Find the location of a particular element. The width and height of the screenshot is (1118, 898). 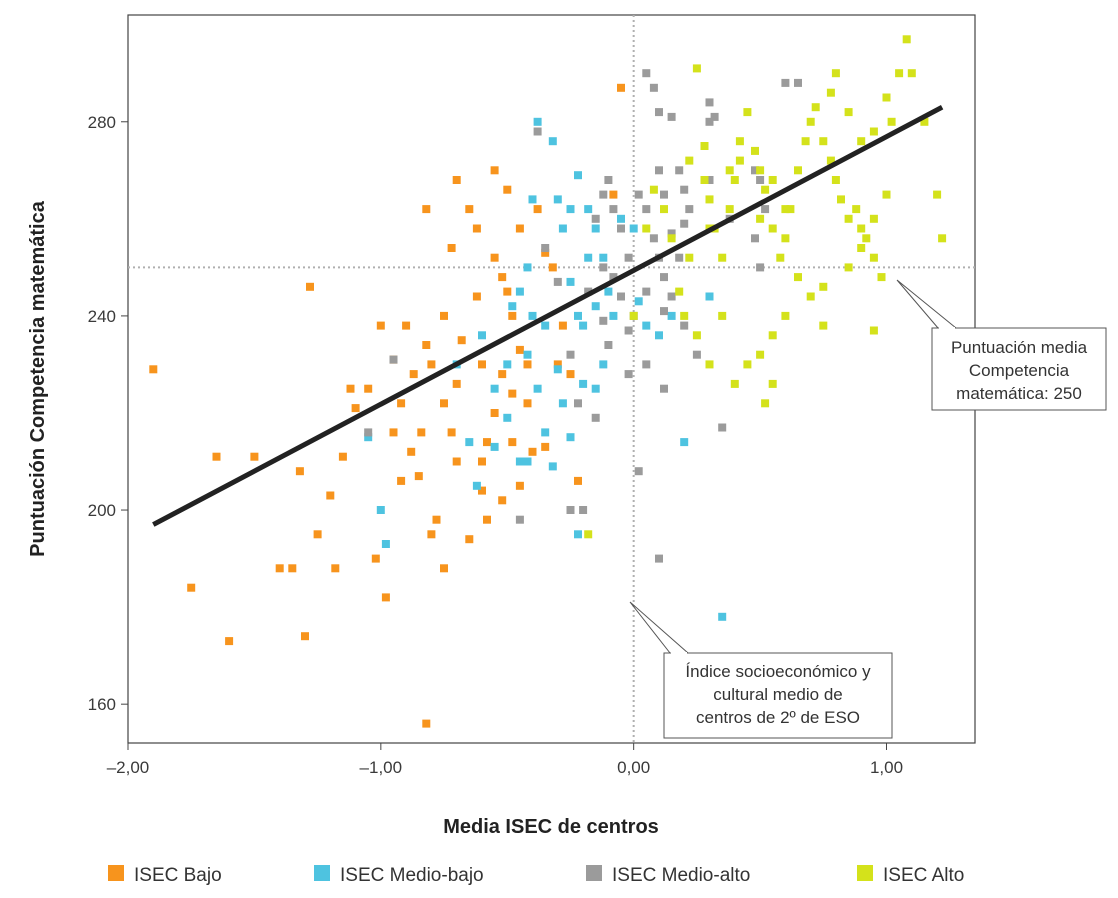

mean-isec-callout-line-3: centros de 2º de ESO is located at coordinates (778, 717).